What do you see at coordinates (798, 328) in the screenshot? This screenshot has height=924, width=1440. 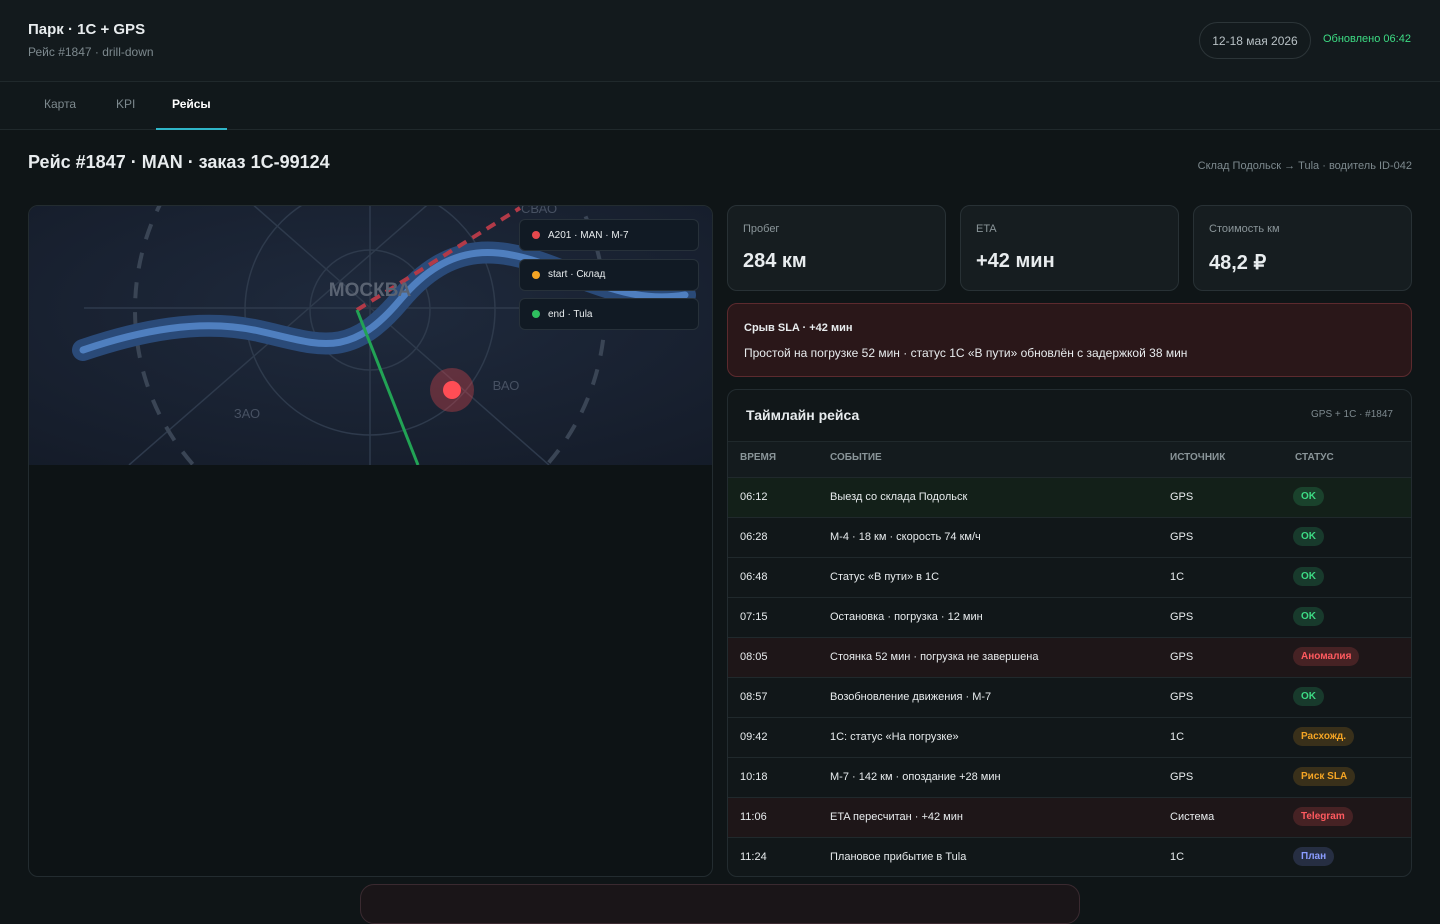 I see `alert-title: Срыв SLA · +42 мин` at bounding box center [798, 328].